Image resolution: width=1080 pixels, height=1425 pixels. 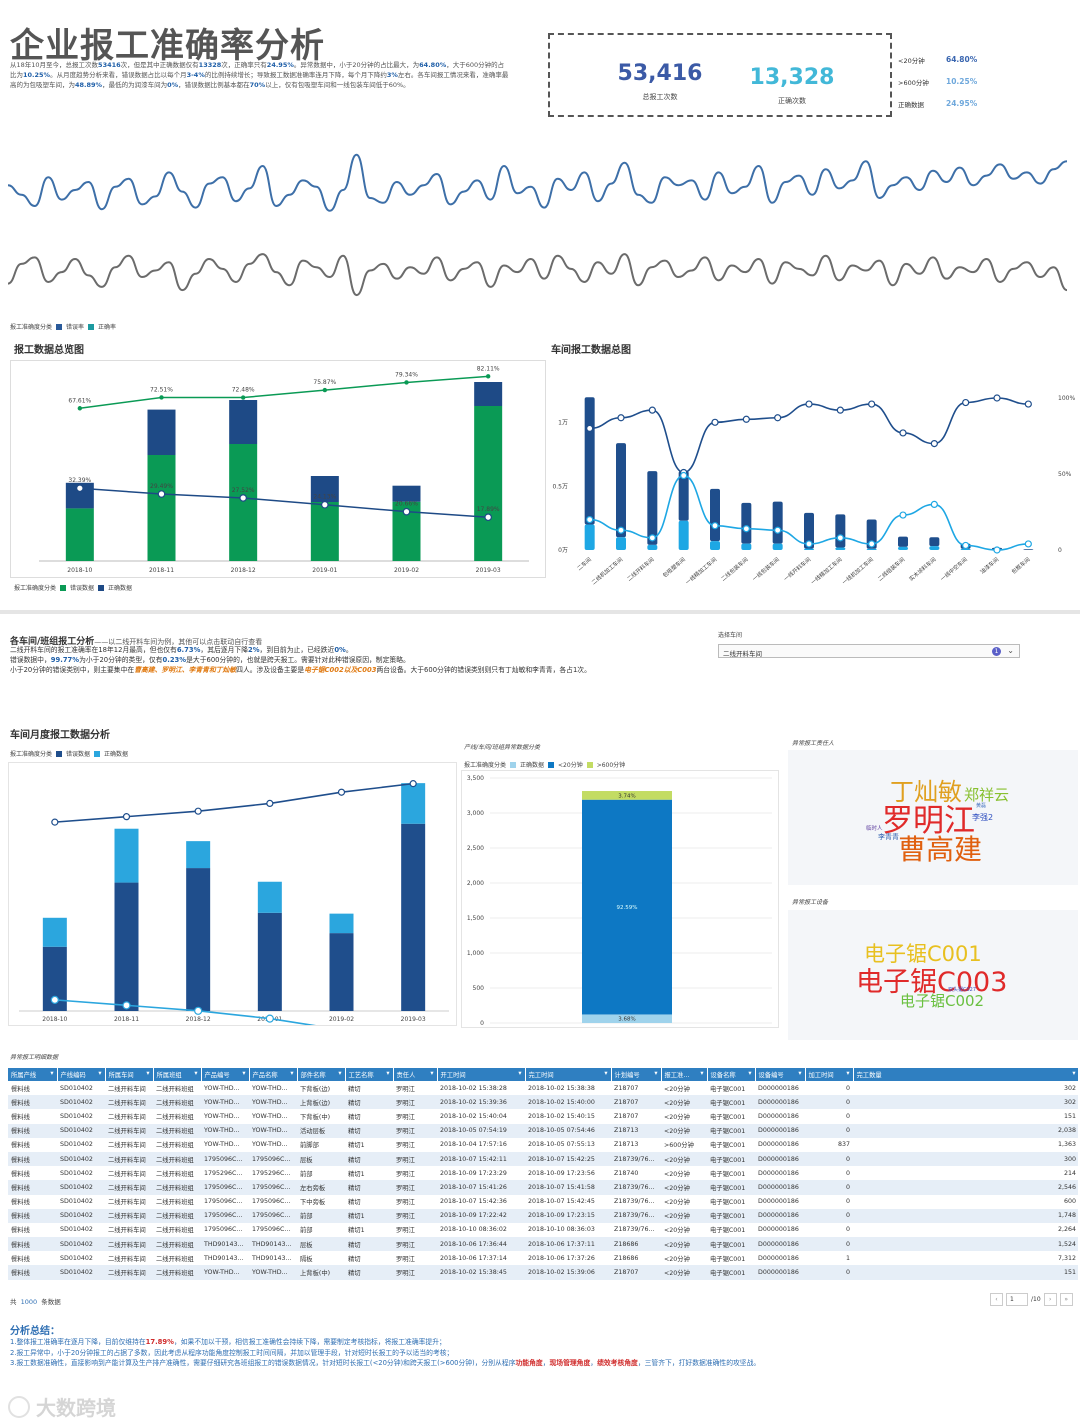 I want to click on column-header: 产品编号 ▾, so click(x=225, y=1074).